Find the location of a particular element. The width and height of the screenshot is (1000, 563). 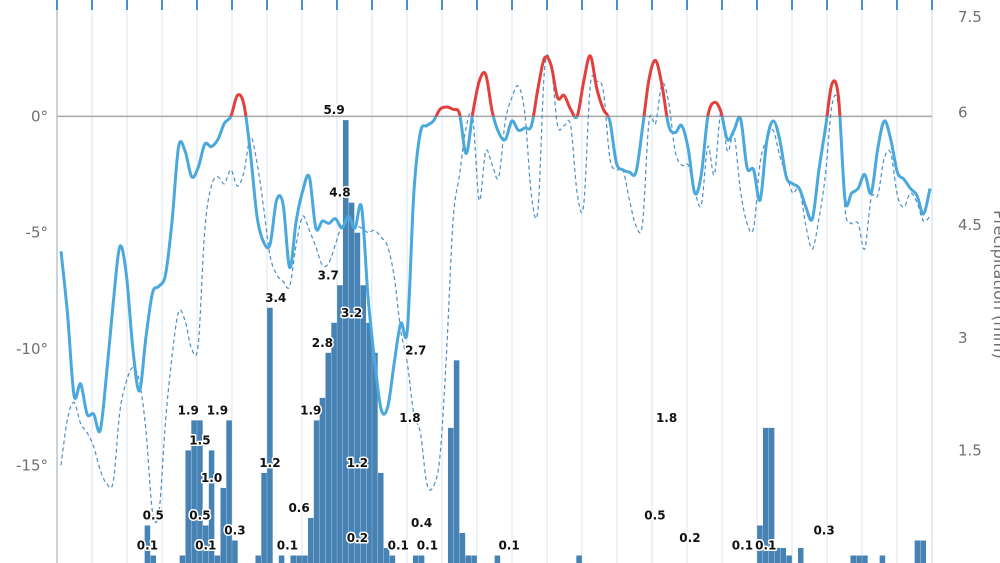

precipitation-data-label: 1.5 is located at coordinates (199, 440).